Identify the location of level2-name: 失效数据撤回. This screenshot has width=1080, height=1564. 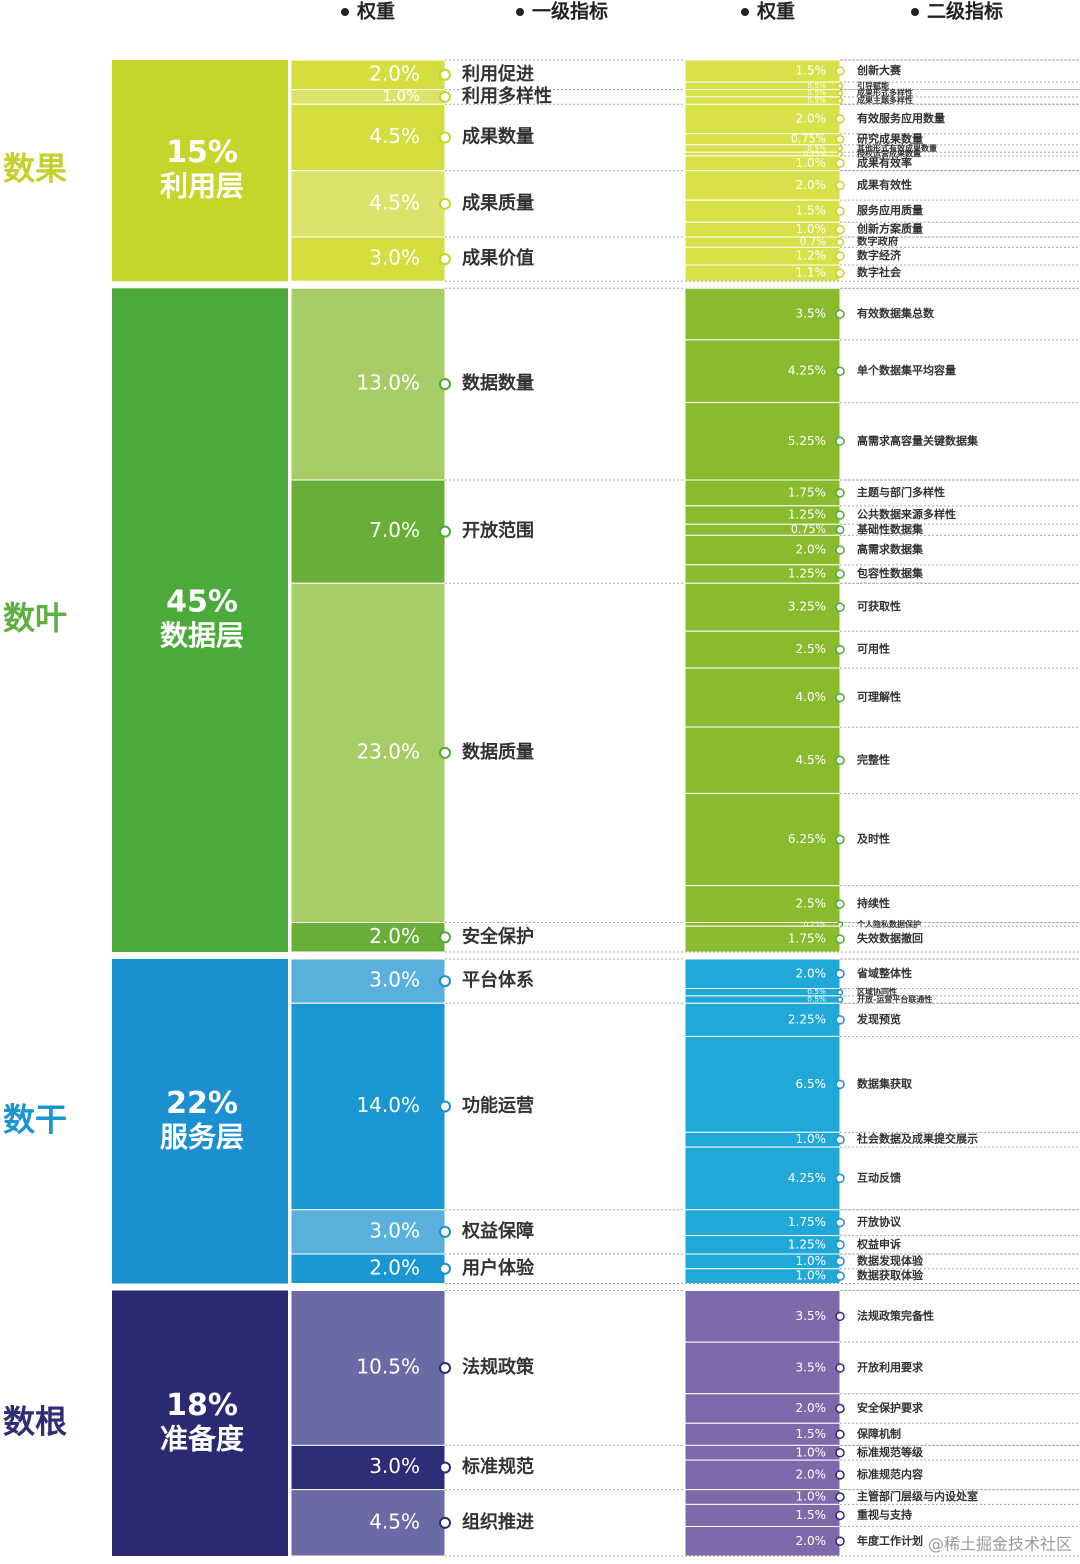
(890, 938).